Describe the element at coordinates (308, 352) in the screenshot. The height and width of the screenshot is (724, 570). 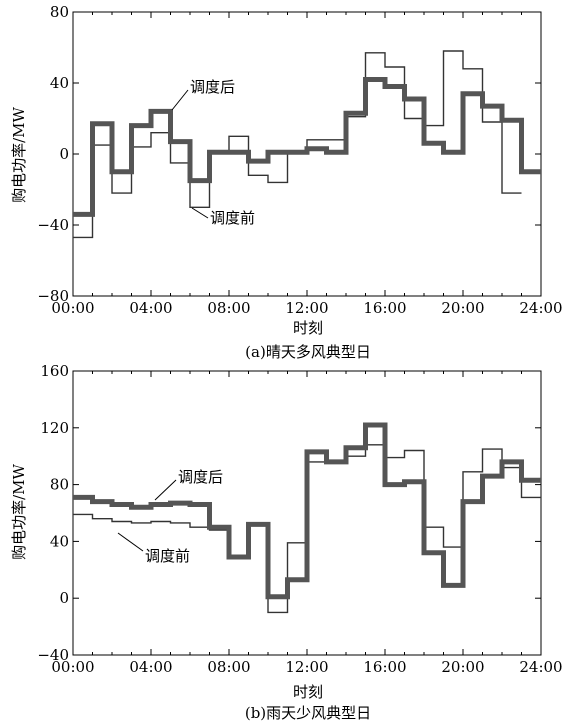
I see `chart-caption-a: (a)晴天多风典型日` at that location.